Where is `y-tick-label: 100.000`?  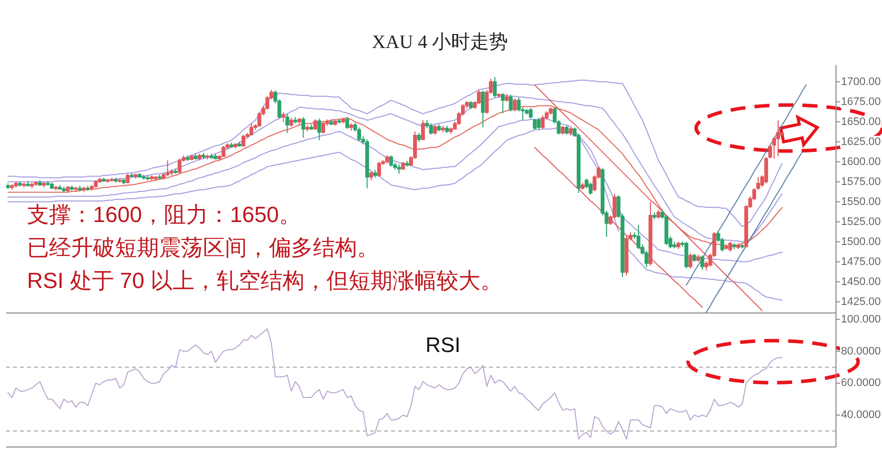 y-tick-label: 100.000 is located at coordinates (861, 319).